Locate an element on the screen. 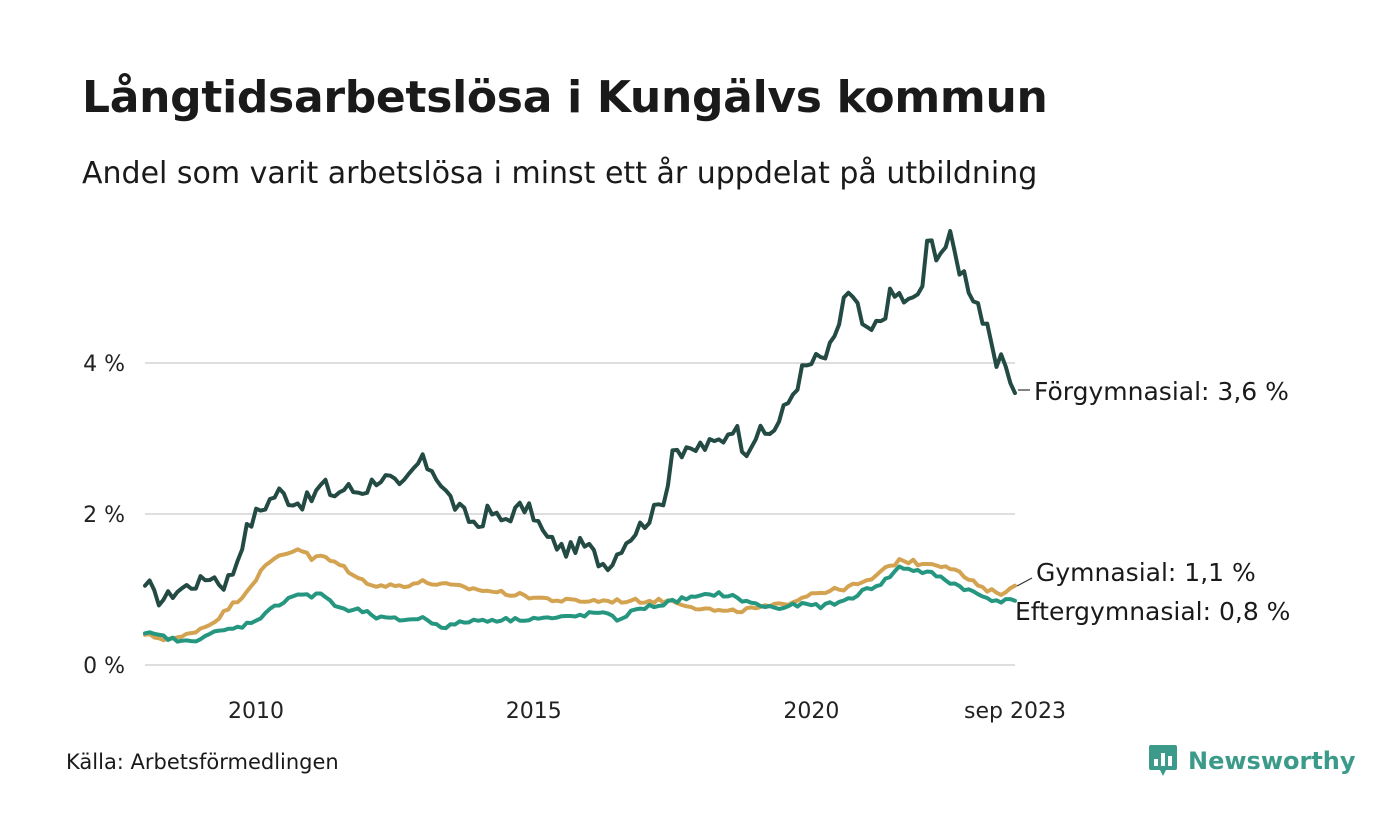 The image size is (1400, 840). y-tick-label: 0 % is located at coordinates (104, 666).